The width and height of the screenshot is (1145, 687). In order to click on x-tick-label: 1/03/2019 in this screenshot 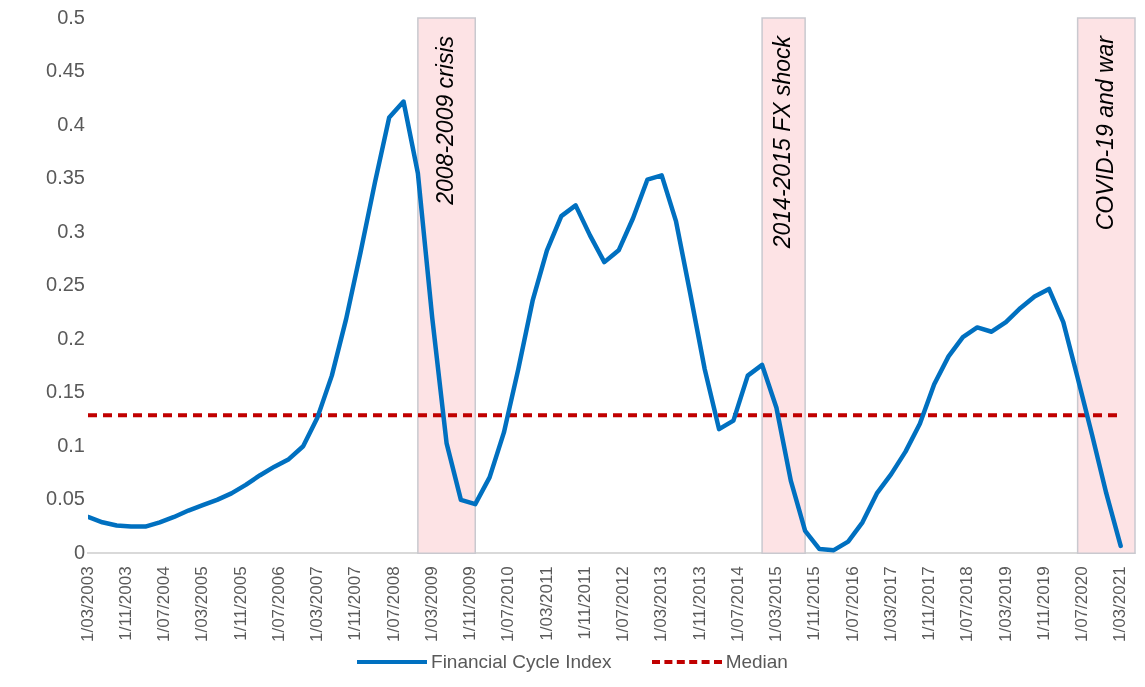, I will do `click(1005, 604)`.